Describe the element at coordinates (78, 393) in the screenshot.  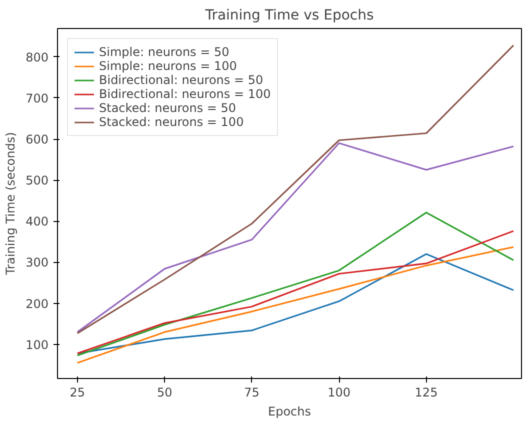
I see `x-tick-label: 25` at that location.